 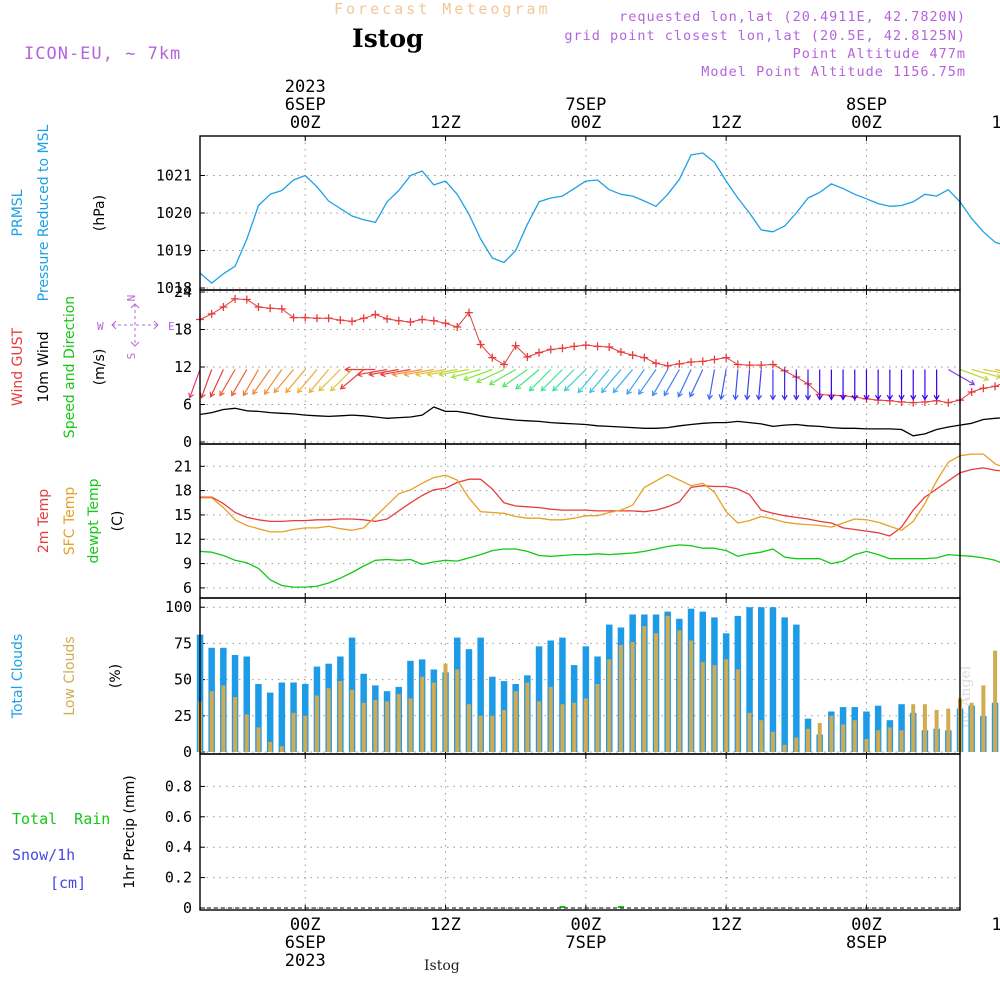 I want to click on compass-south: S, so click(x=131, y=356).